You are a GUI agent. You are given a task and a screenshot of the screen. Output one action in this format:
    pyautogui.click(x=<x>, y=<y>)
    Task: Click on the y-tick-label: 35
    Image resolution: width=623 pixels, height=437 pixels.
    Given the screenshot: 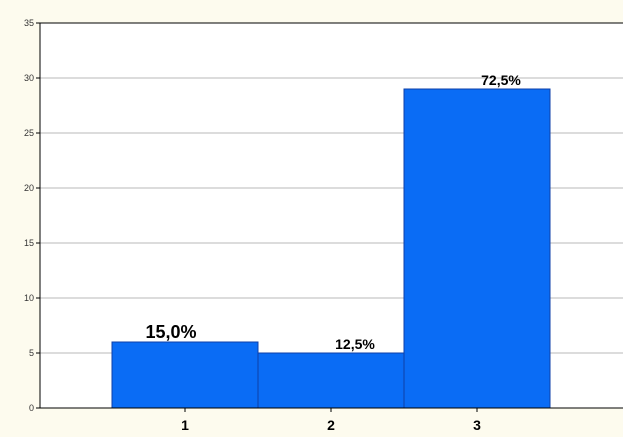 What is the action you would take?
    pyautogui.click(x=29, y=23)
    